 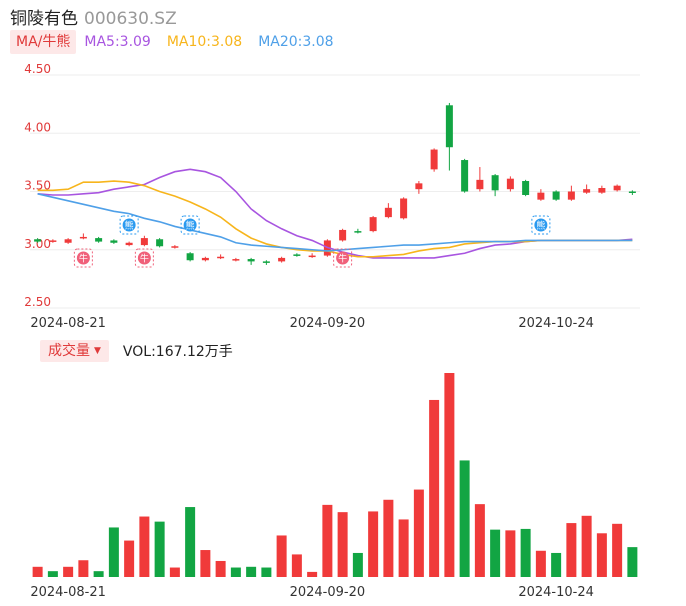 What do you see at coordinates (97, 351) in the screenshot?
I see `dropdown-triangle-icon: ▼` at bounding box center [97, 351].